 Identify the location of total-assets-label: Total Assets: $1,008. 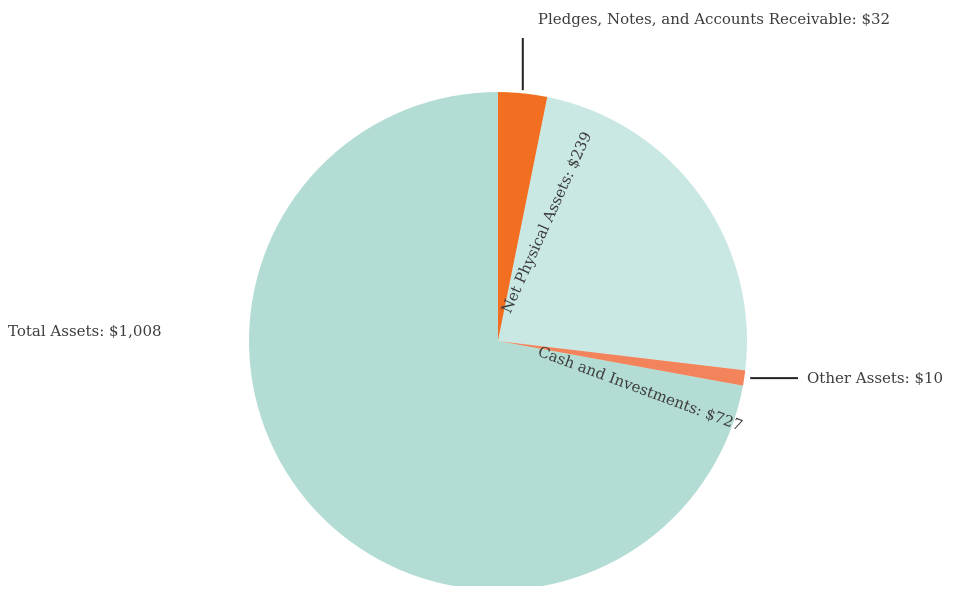
(85, 331).